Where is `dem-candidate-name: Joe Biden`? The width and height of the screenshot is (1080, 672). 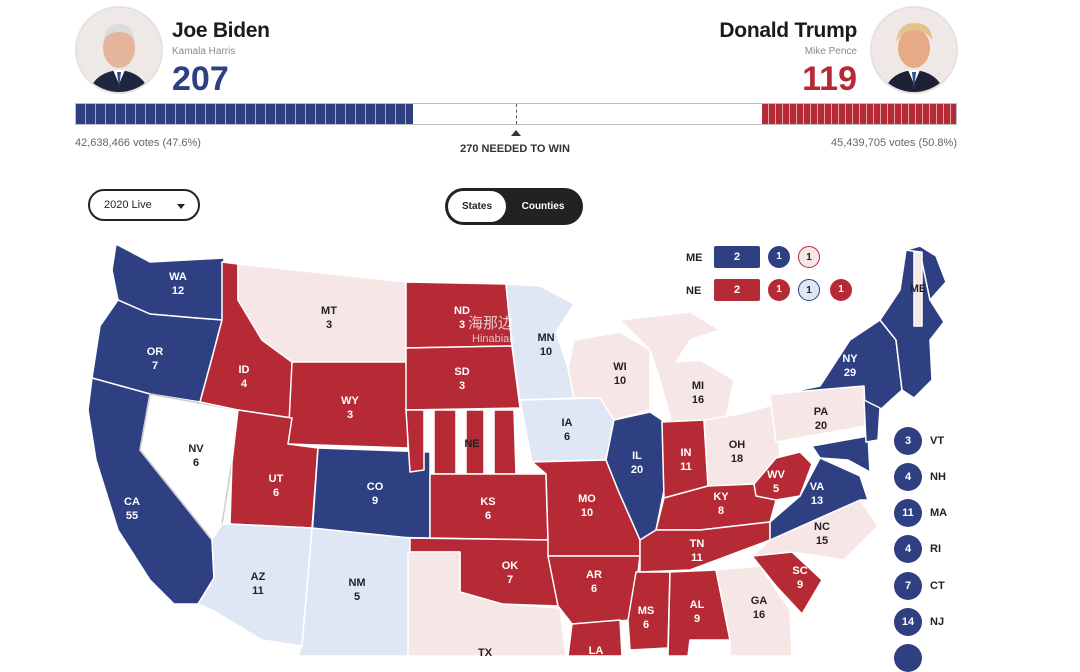 dem-candidate-name: Joe Biden is located at coordinates (221, 30).